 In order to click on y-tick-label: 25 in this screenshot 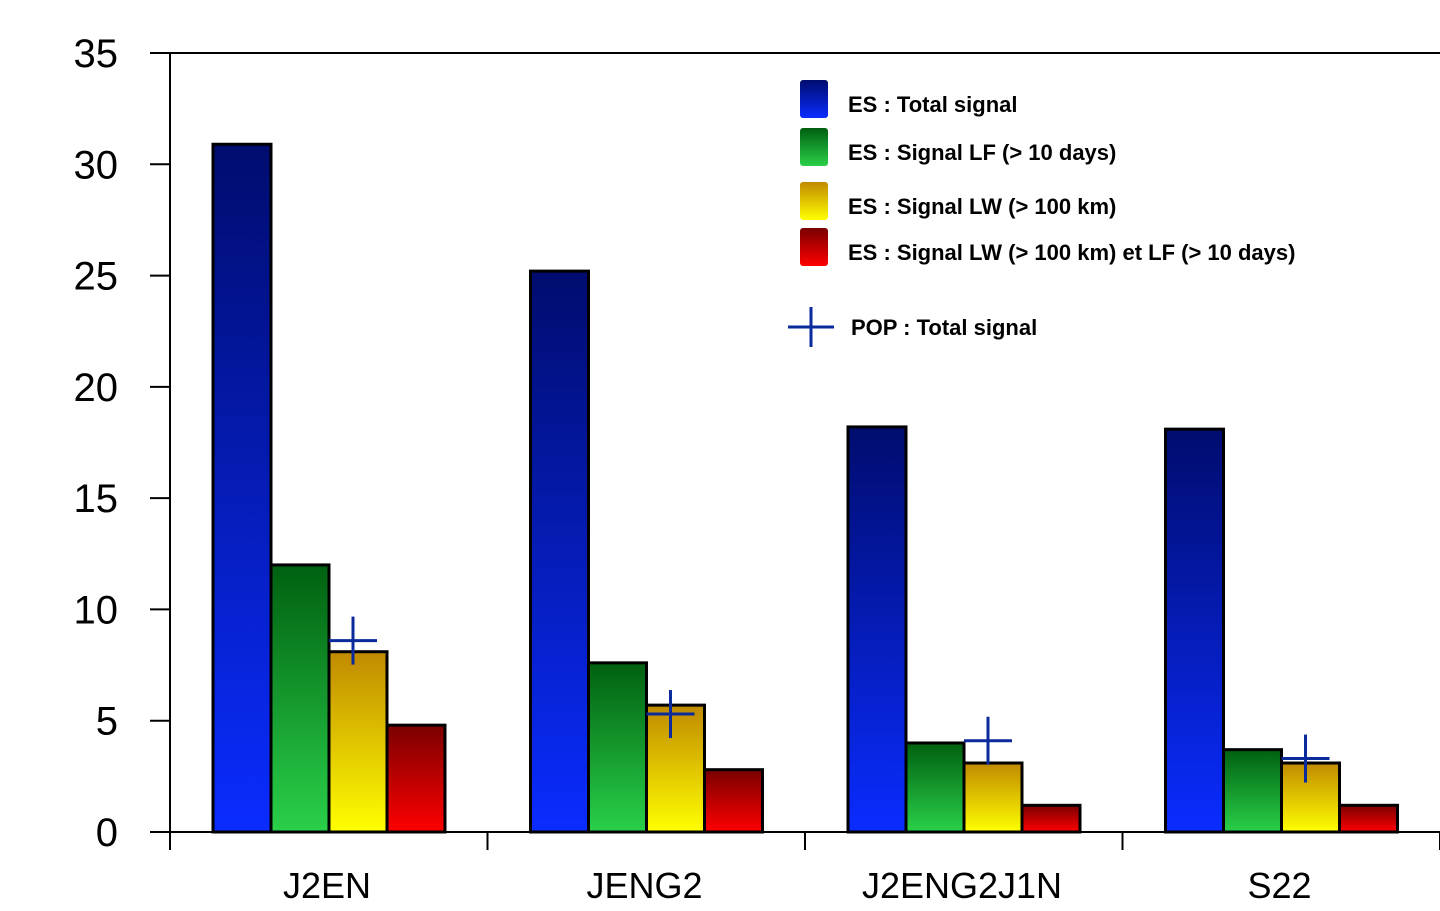, I will do `click(96, 277)`.